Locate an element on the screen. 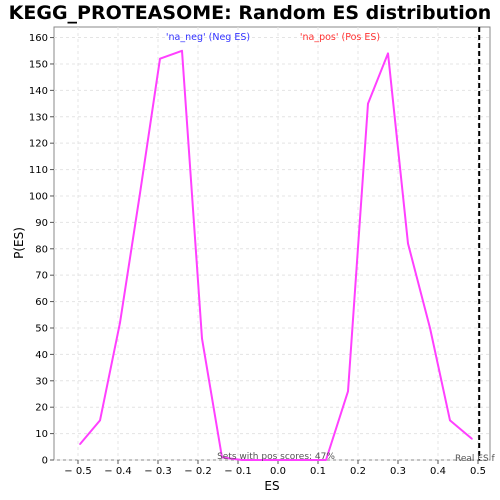 Image resolution: width=500 pixels, height=500 pixels. neg-es-label: 'na_neg' (Neg ES) is located at coordinates (208, 37).